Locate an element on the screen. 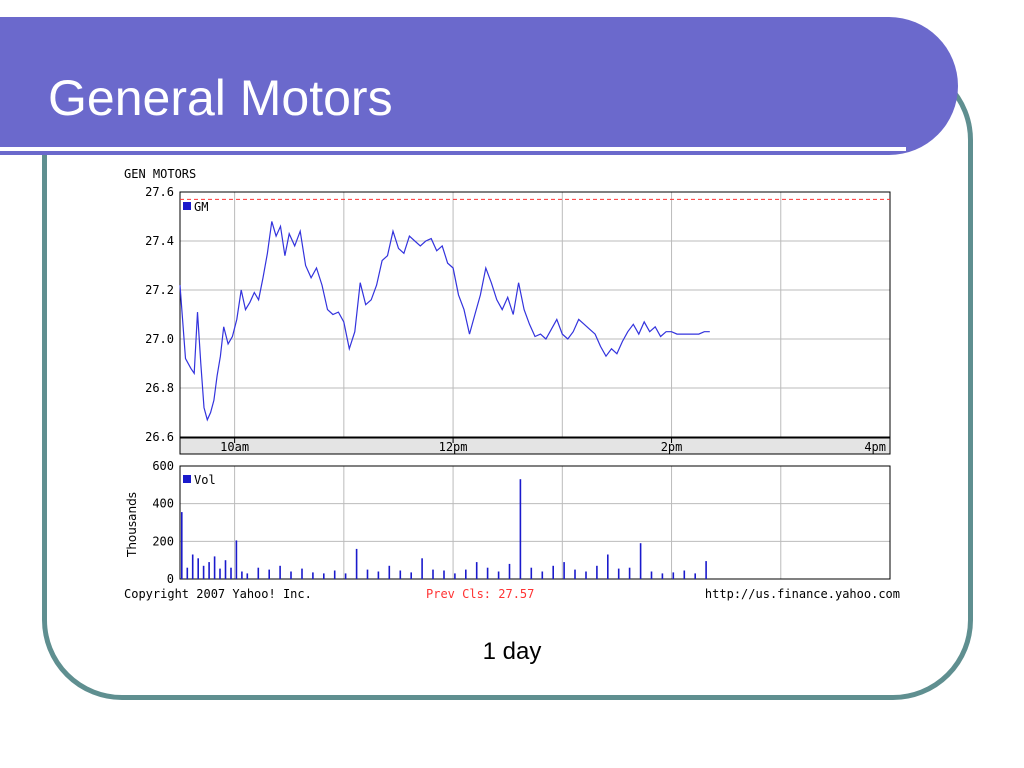 The height and width of the screenshot is (768, 1024). time-axis-tick-label: 2pm is located at coordinates (672, 447).